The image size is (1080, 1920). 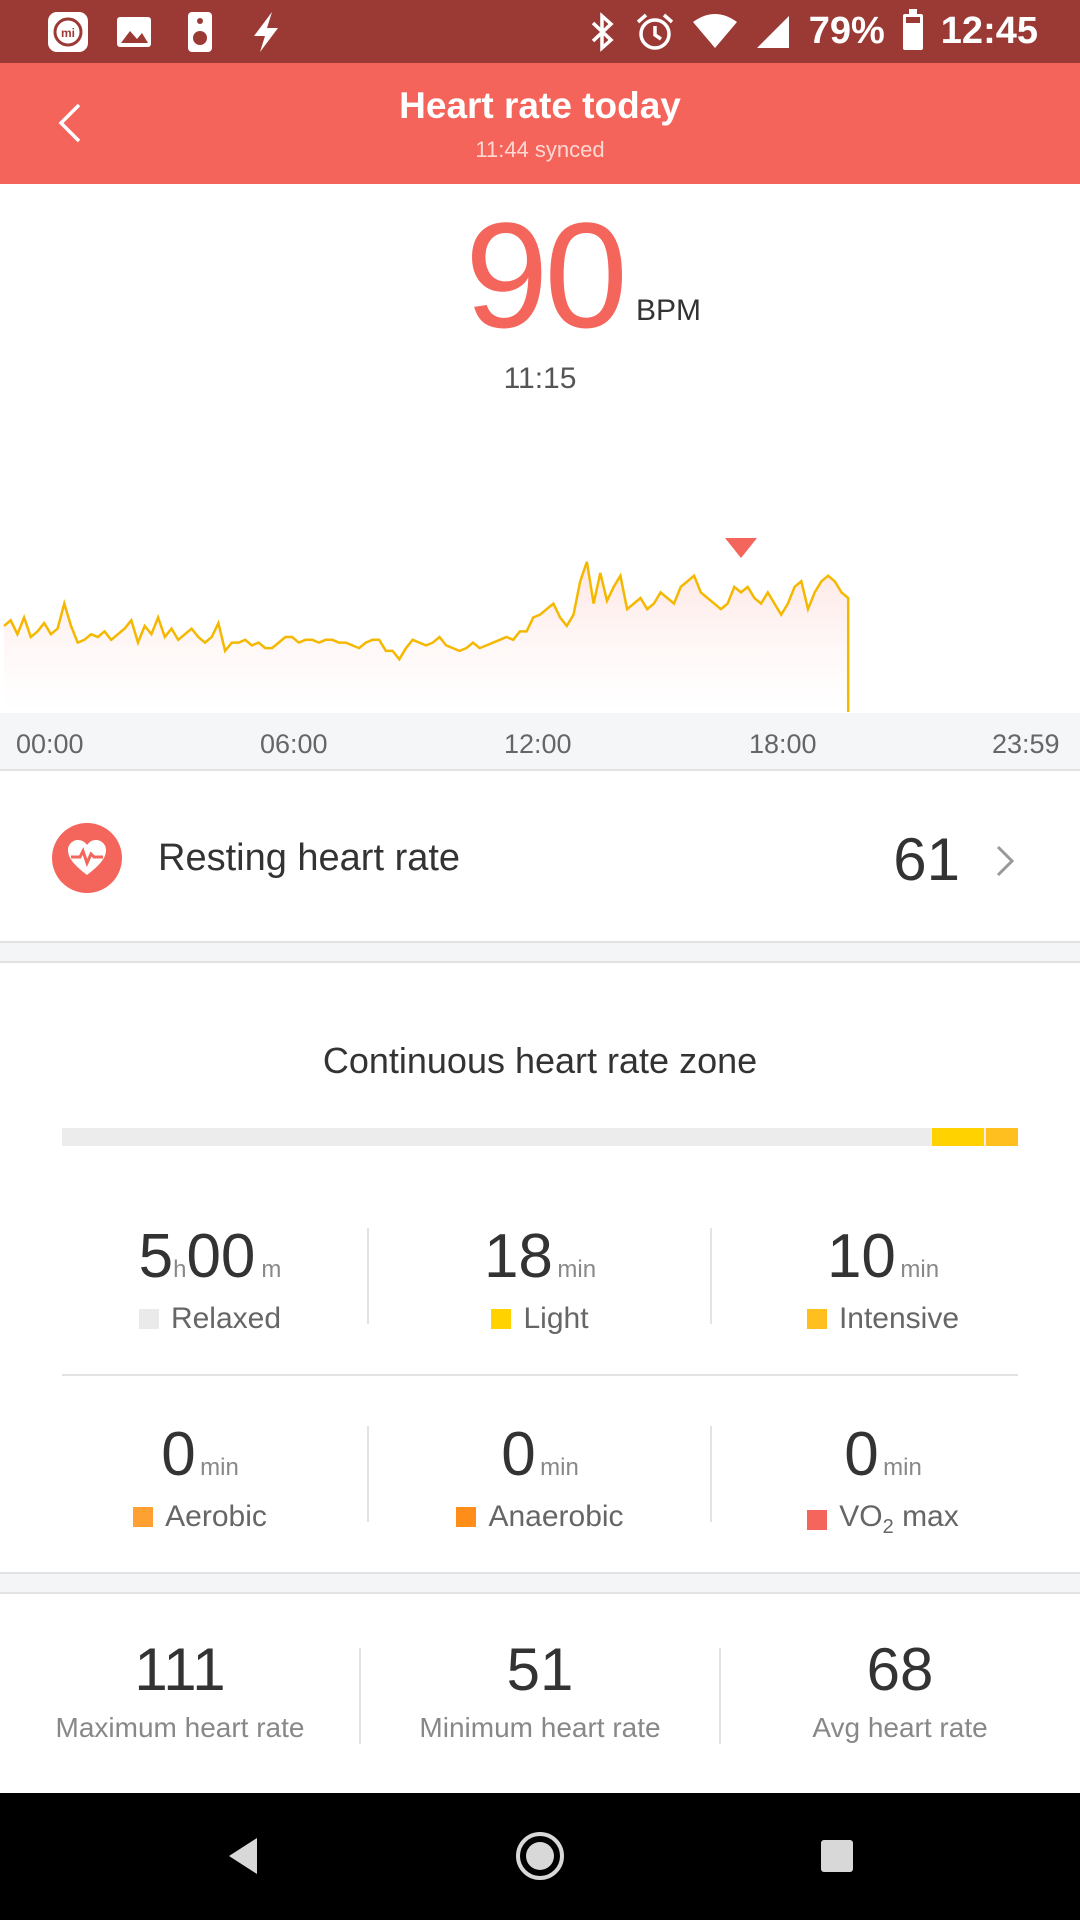 I want to click on intensive-minutes: 10, so click(x=861, y=1256).